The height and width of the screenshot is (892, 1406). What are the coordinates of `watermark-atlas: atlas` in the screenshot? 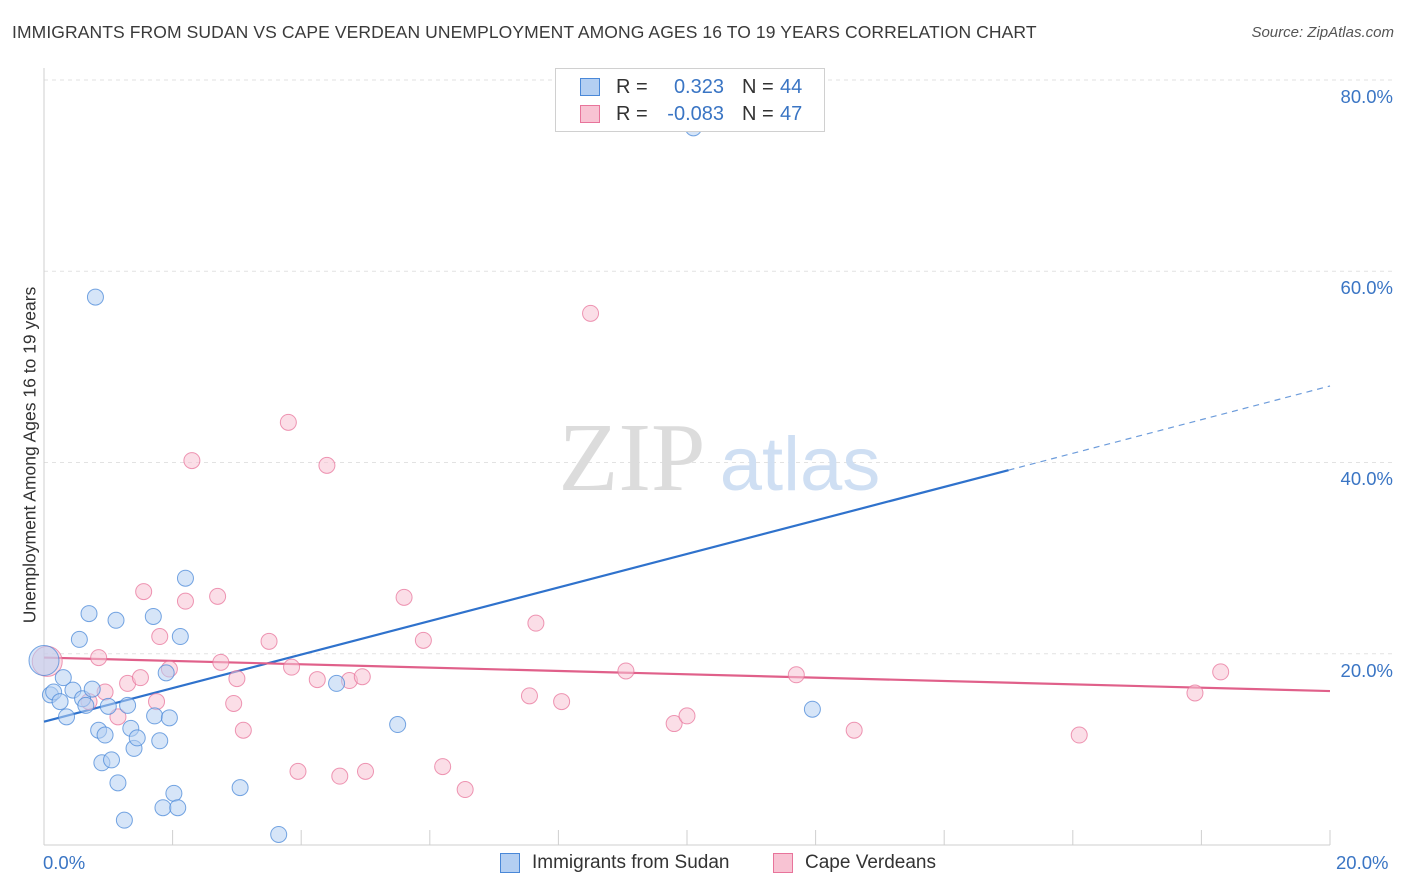 It's located at (800, 464).